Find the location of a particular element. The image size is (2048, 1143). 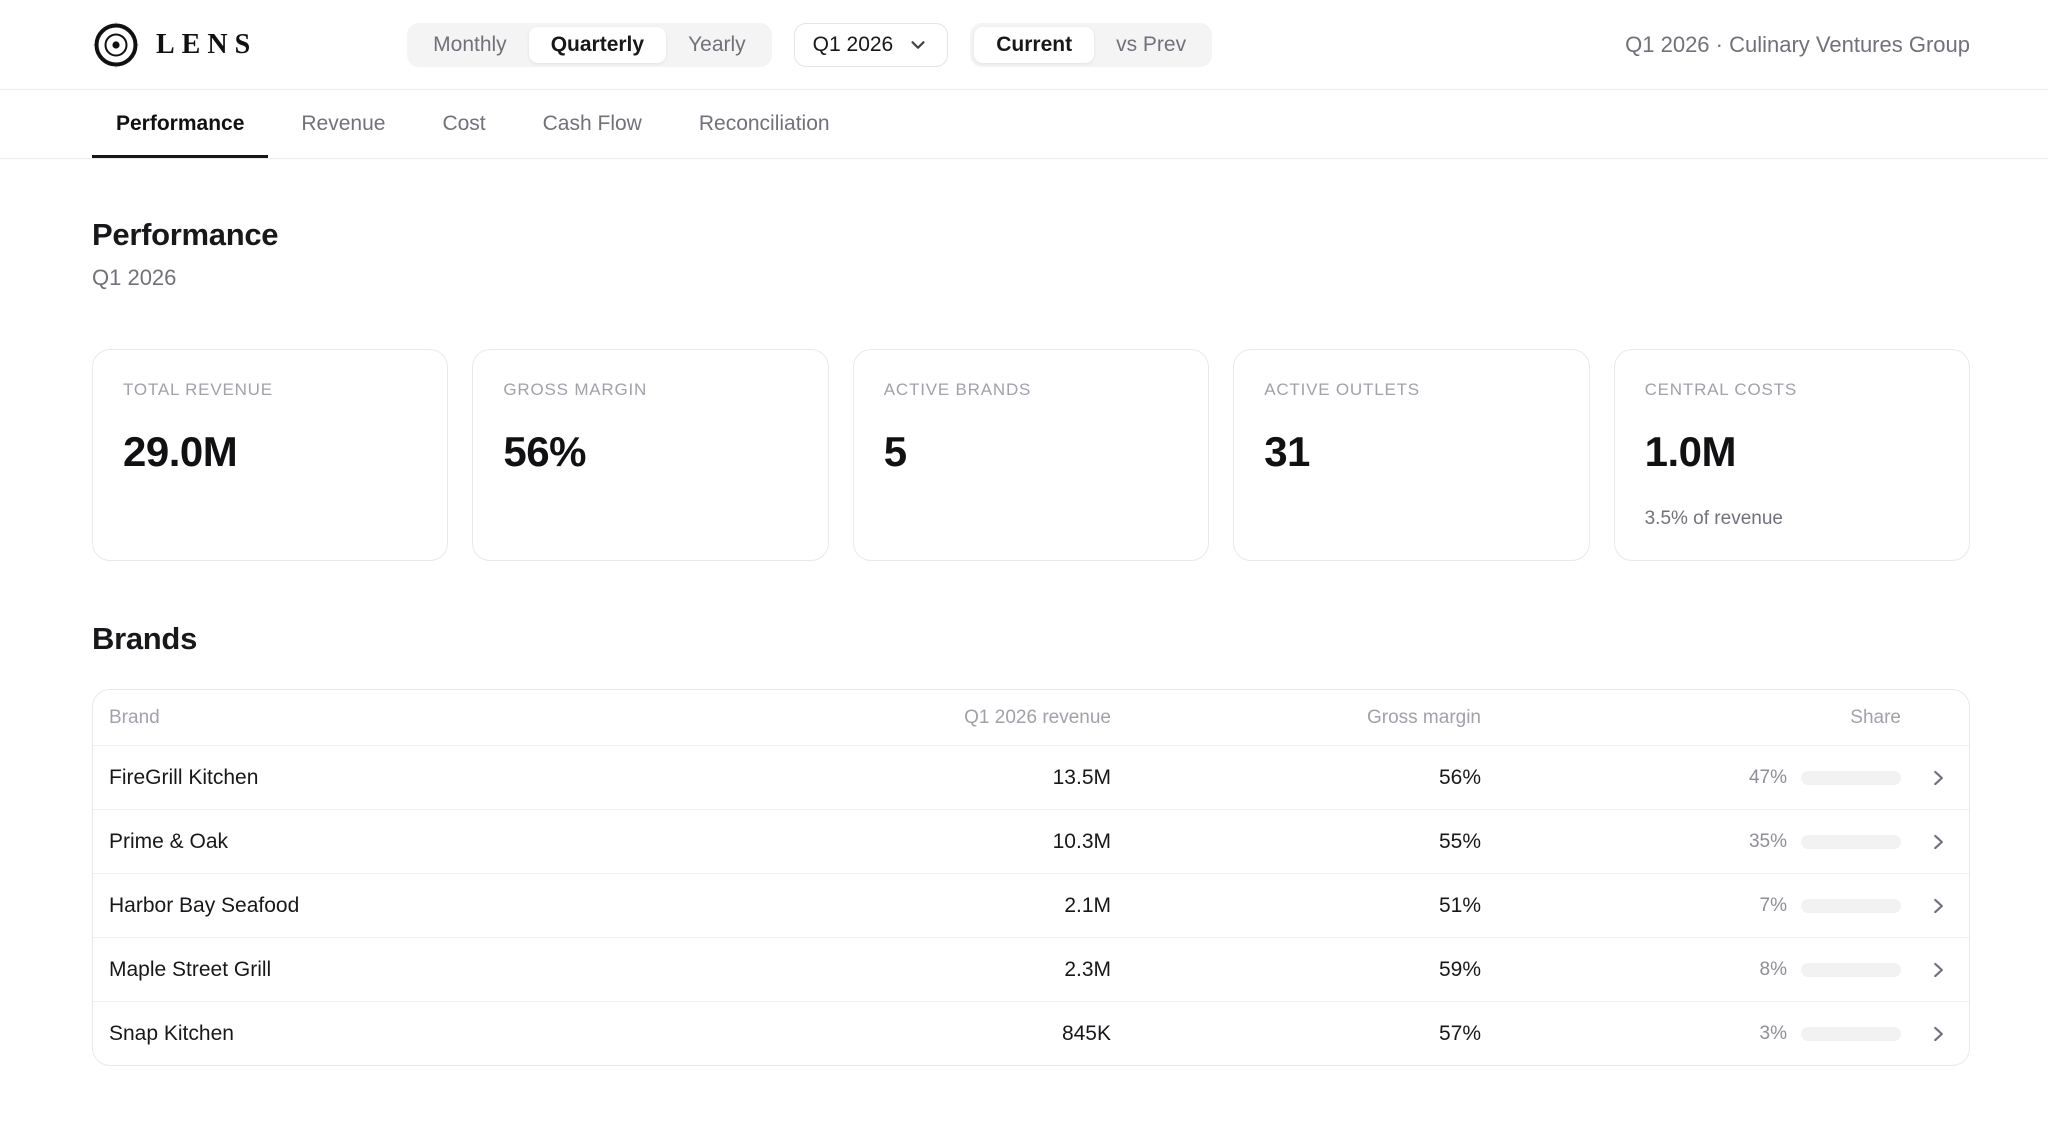

revenue-cell: 10.3M is located at coordinates (1081, 841).